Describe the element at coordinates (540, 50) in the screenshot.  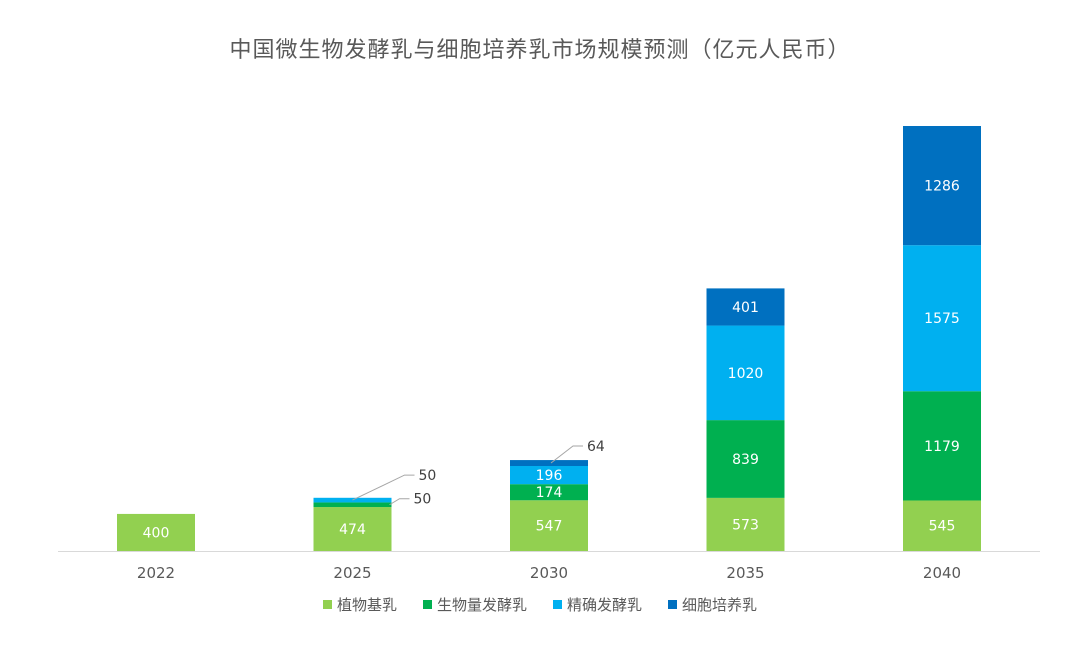
I see `chart-title: 中国微生物发酵乳与细胞培养乳市场规模预测（亿元人民币）` at that location.